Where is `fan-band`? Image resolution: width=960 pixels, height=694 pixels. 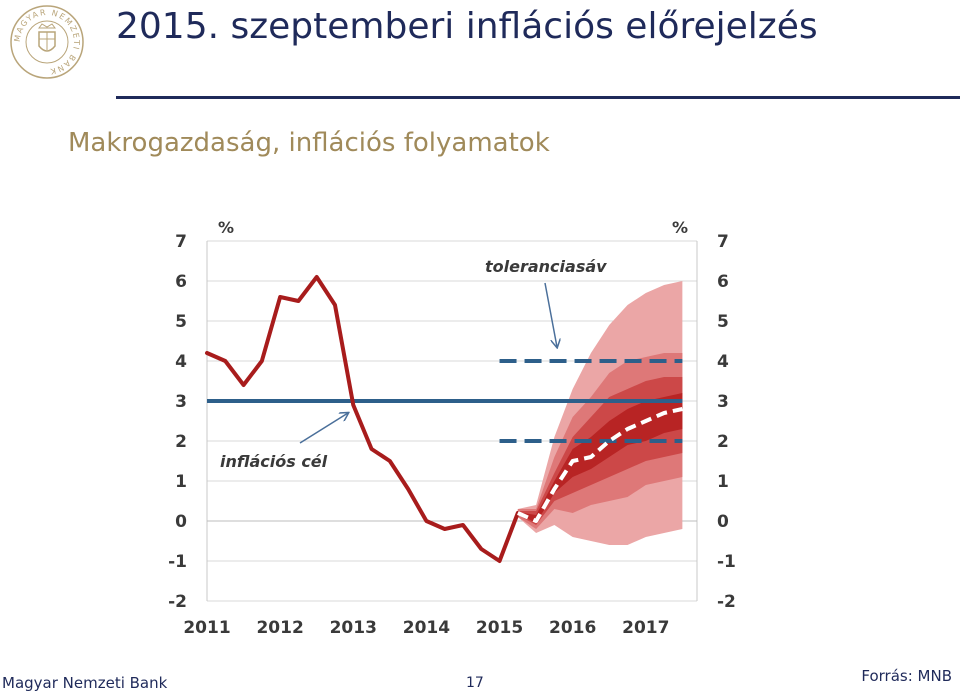
fan-band is located at coordinates (600, 458).